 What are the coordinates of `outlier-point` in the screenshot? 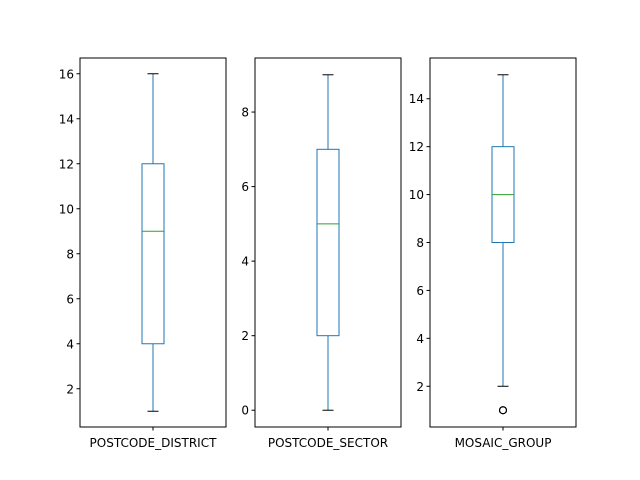 It's located at (503, 410).